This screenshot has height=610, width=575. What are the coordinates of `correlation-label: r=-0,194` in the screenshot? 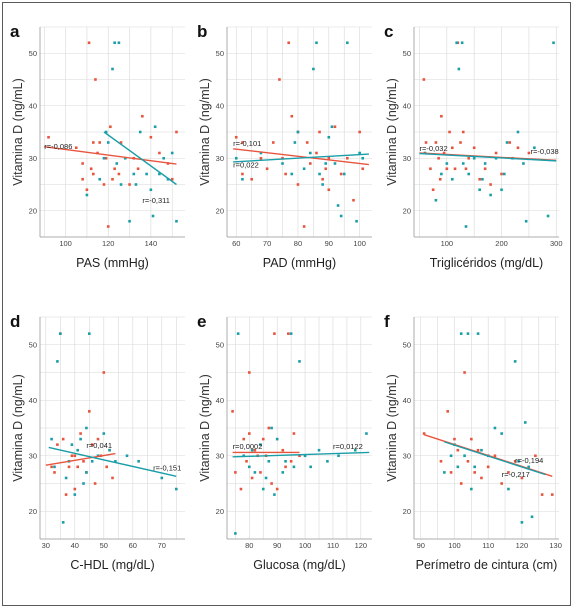 It's located at (529, 460).